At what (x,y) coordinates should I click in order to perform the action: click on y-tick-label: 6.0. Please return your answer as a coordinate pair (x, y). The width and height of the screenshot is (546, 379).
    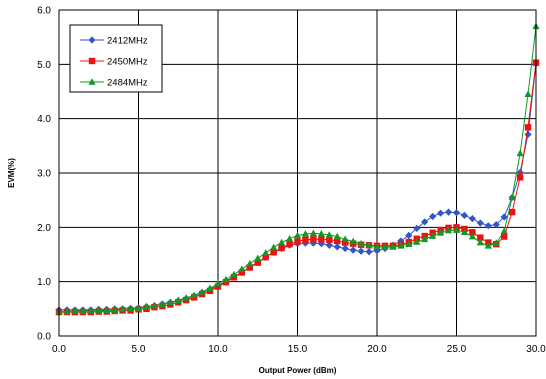
    Looking at the image, I should click on (44, 11).